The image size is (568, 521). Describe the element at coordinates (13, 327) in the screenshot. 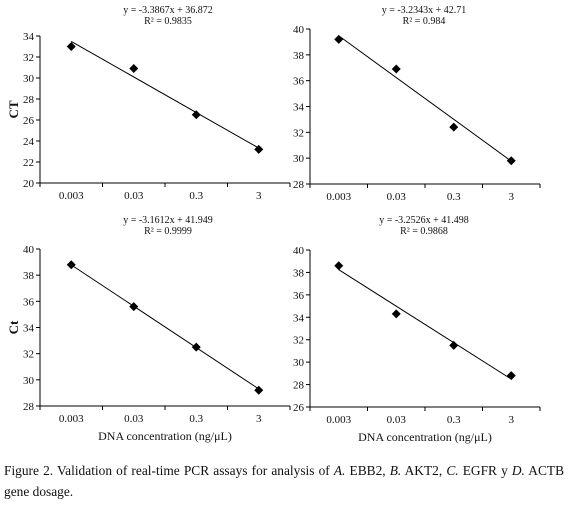

I see `y-axis-title: Ct` at that location.